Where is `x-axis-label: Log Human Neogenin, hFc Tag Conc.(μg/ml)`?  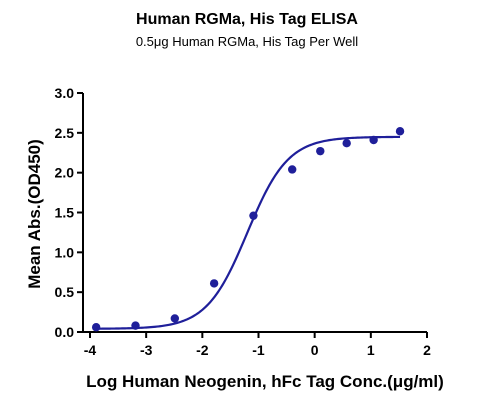 x-axis-label: Log Human Neogenin, hFc Tag Conc.(μg/ml) is located at coordinates (265, 381).